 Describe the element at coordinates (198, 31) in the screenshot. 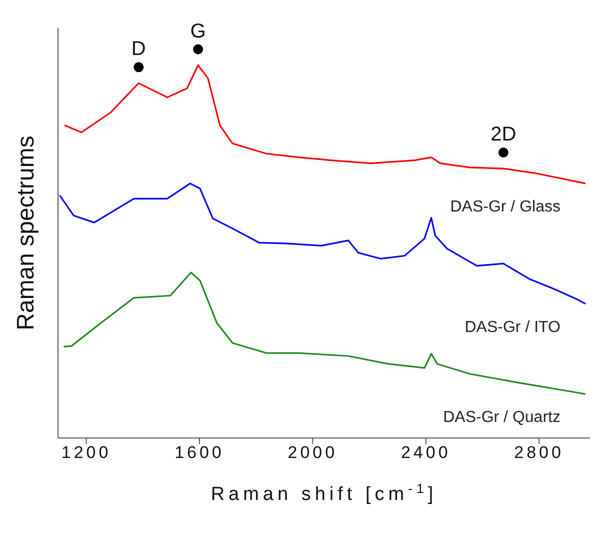

I see `annotation: G` at that location.